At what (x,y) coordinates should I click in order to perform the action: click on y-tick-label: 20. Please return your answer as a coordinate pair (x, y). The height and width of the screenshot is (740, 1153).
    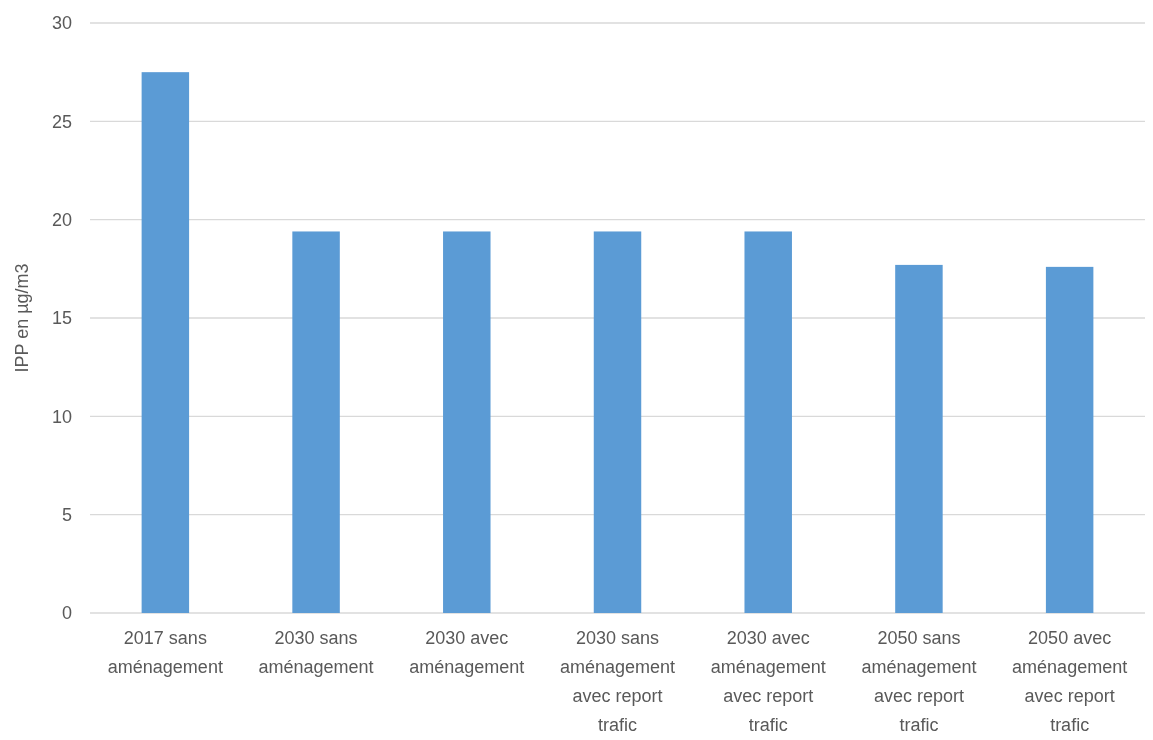
    Looking at the image, I should click on (61, 219).